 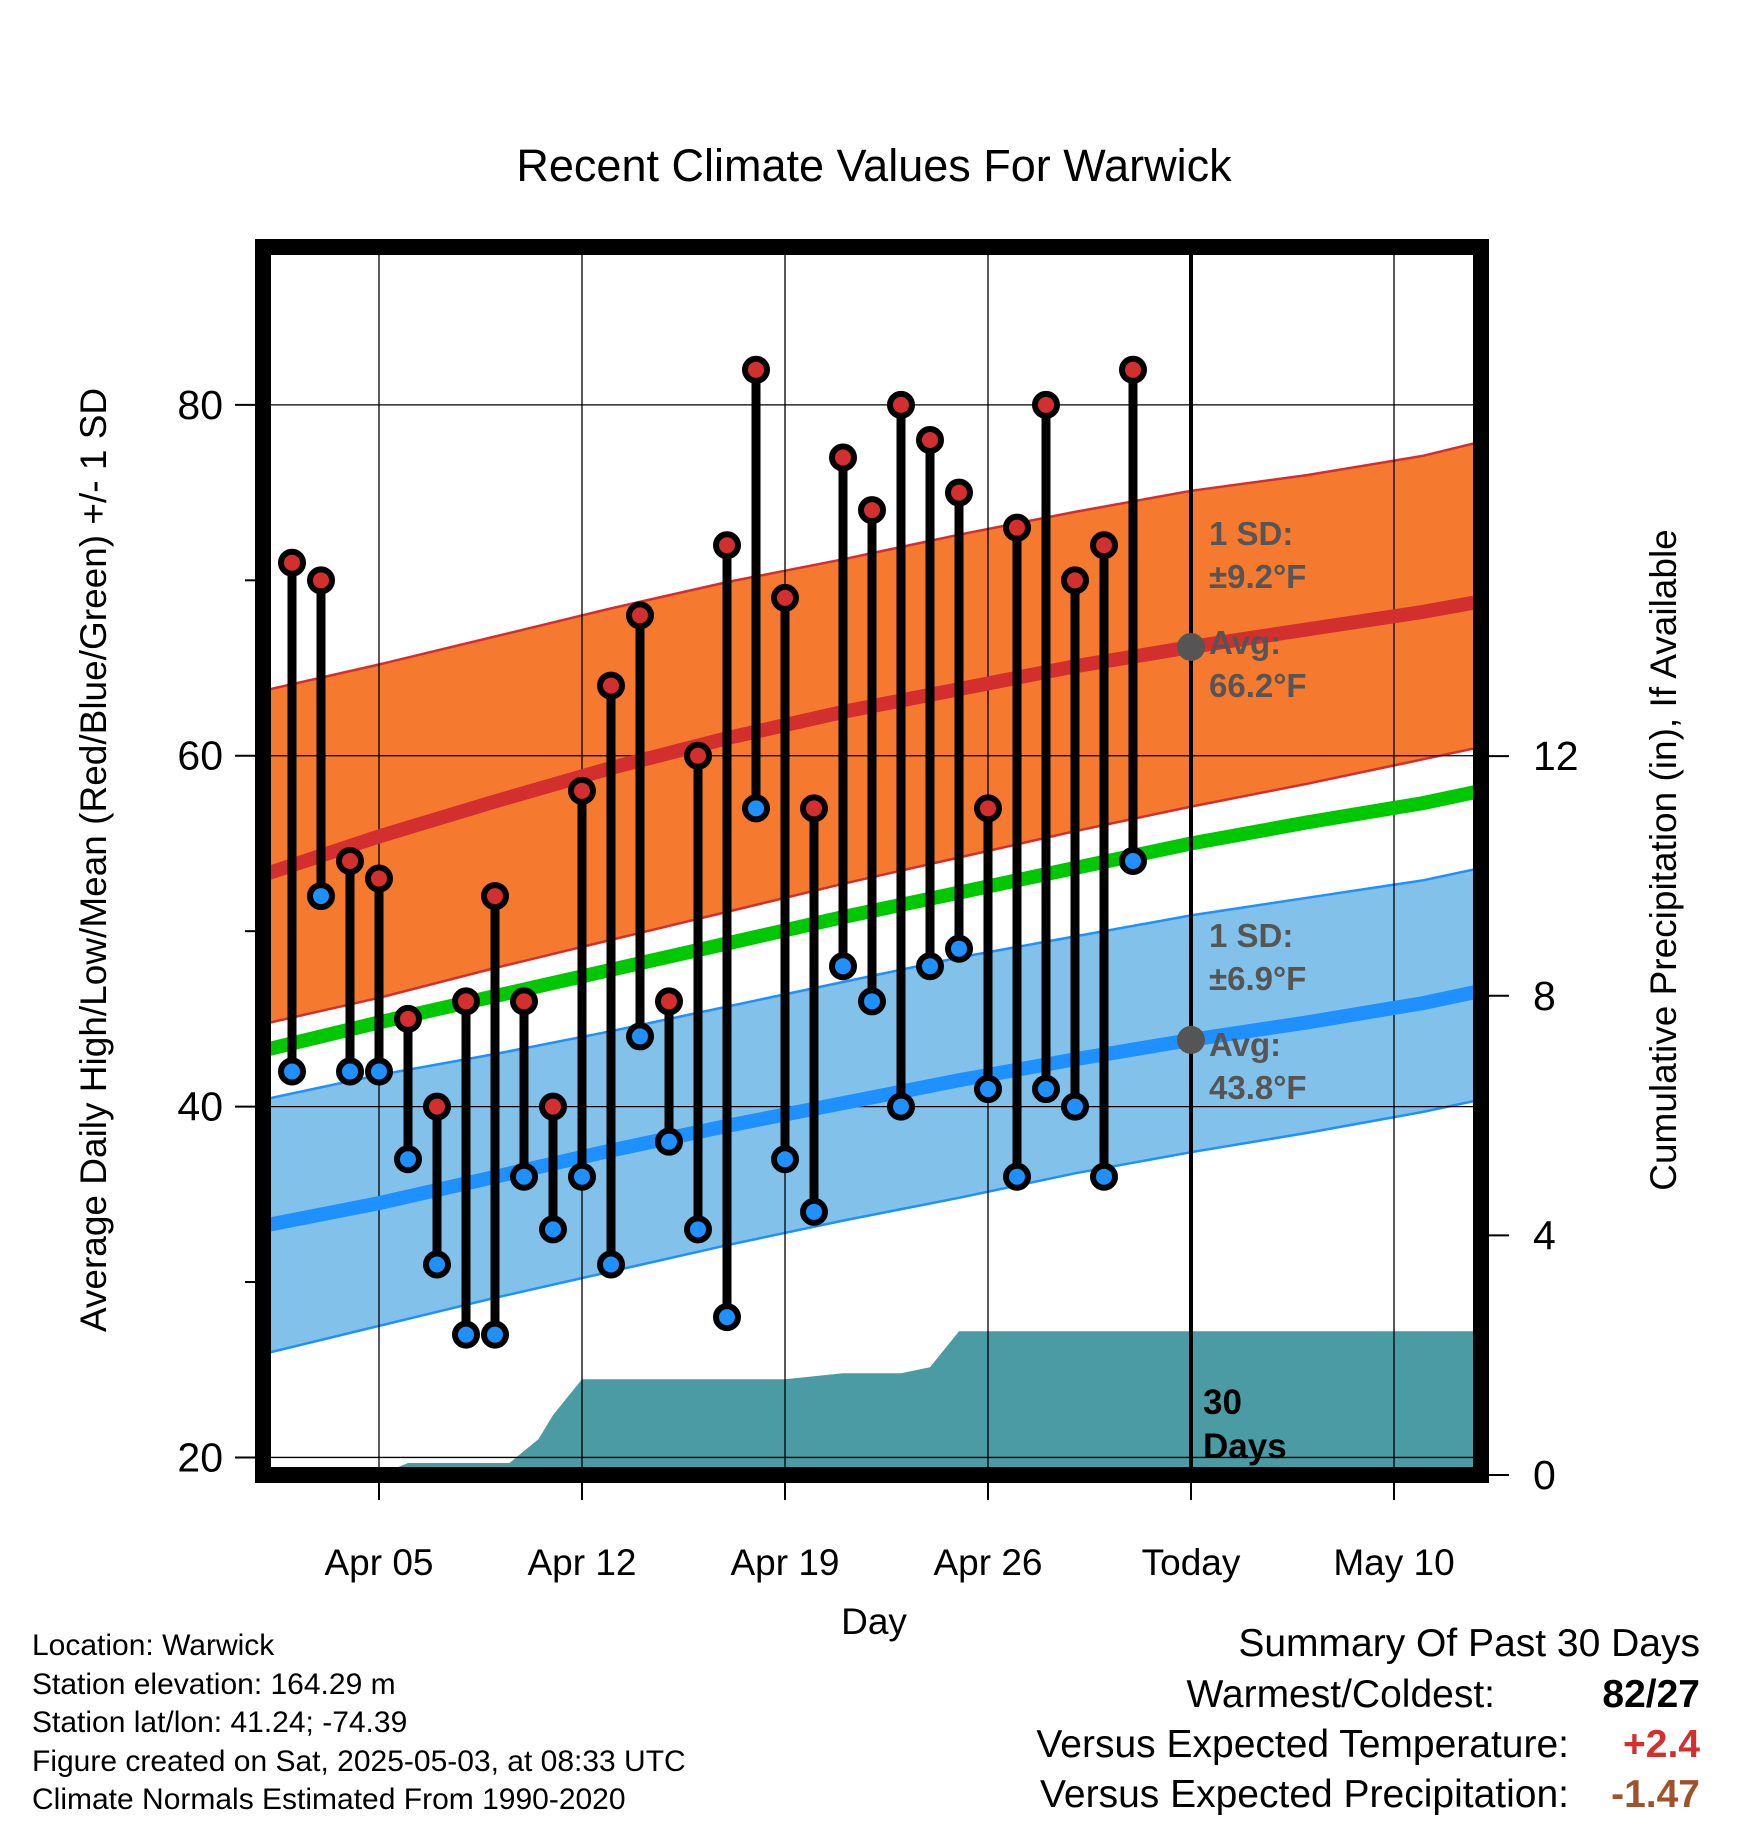 I want to click on high-sd-value: ±9.2°F, so click(x=1257, y=576).